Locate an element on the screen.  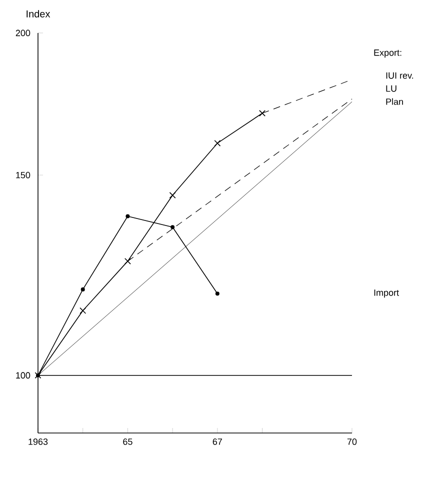
text: Plan is located at coordinates (394, 101).